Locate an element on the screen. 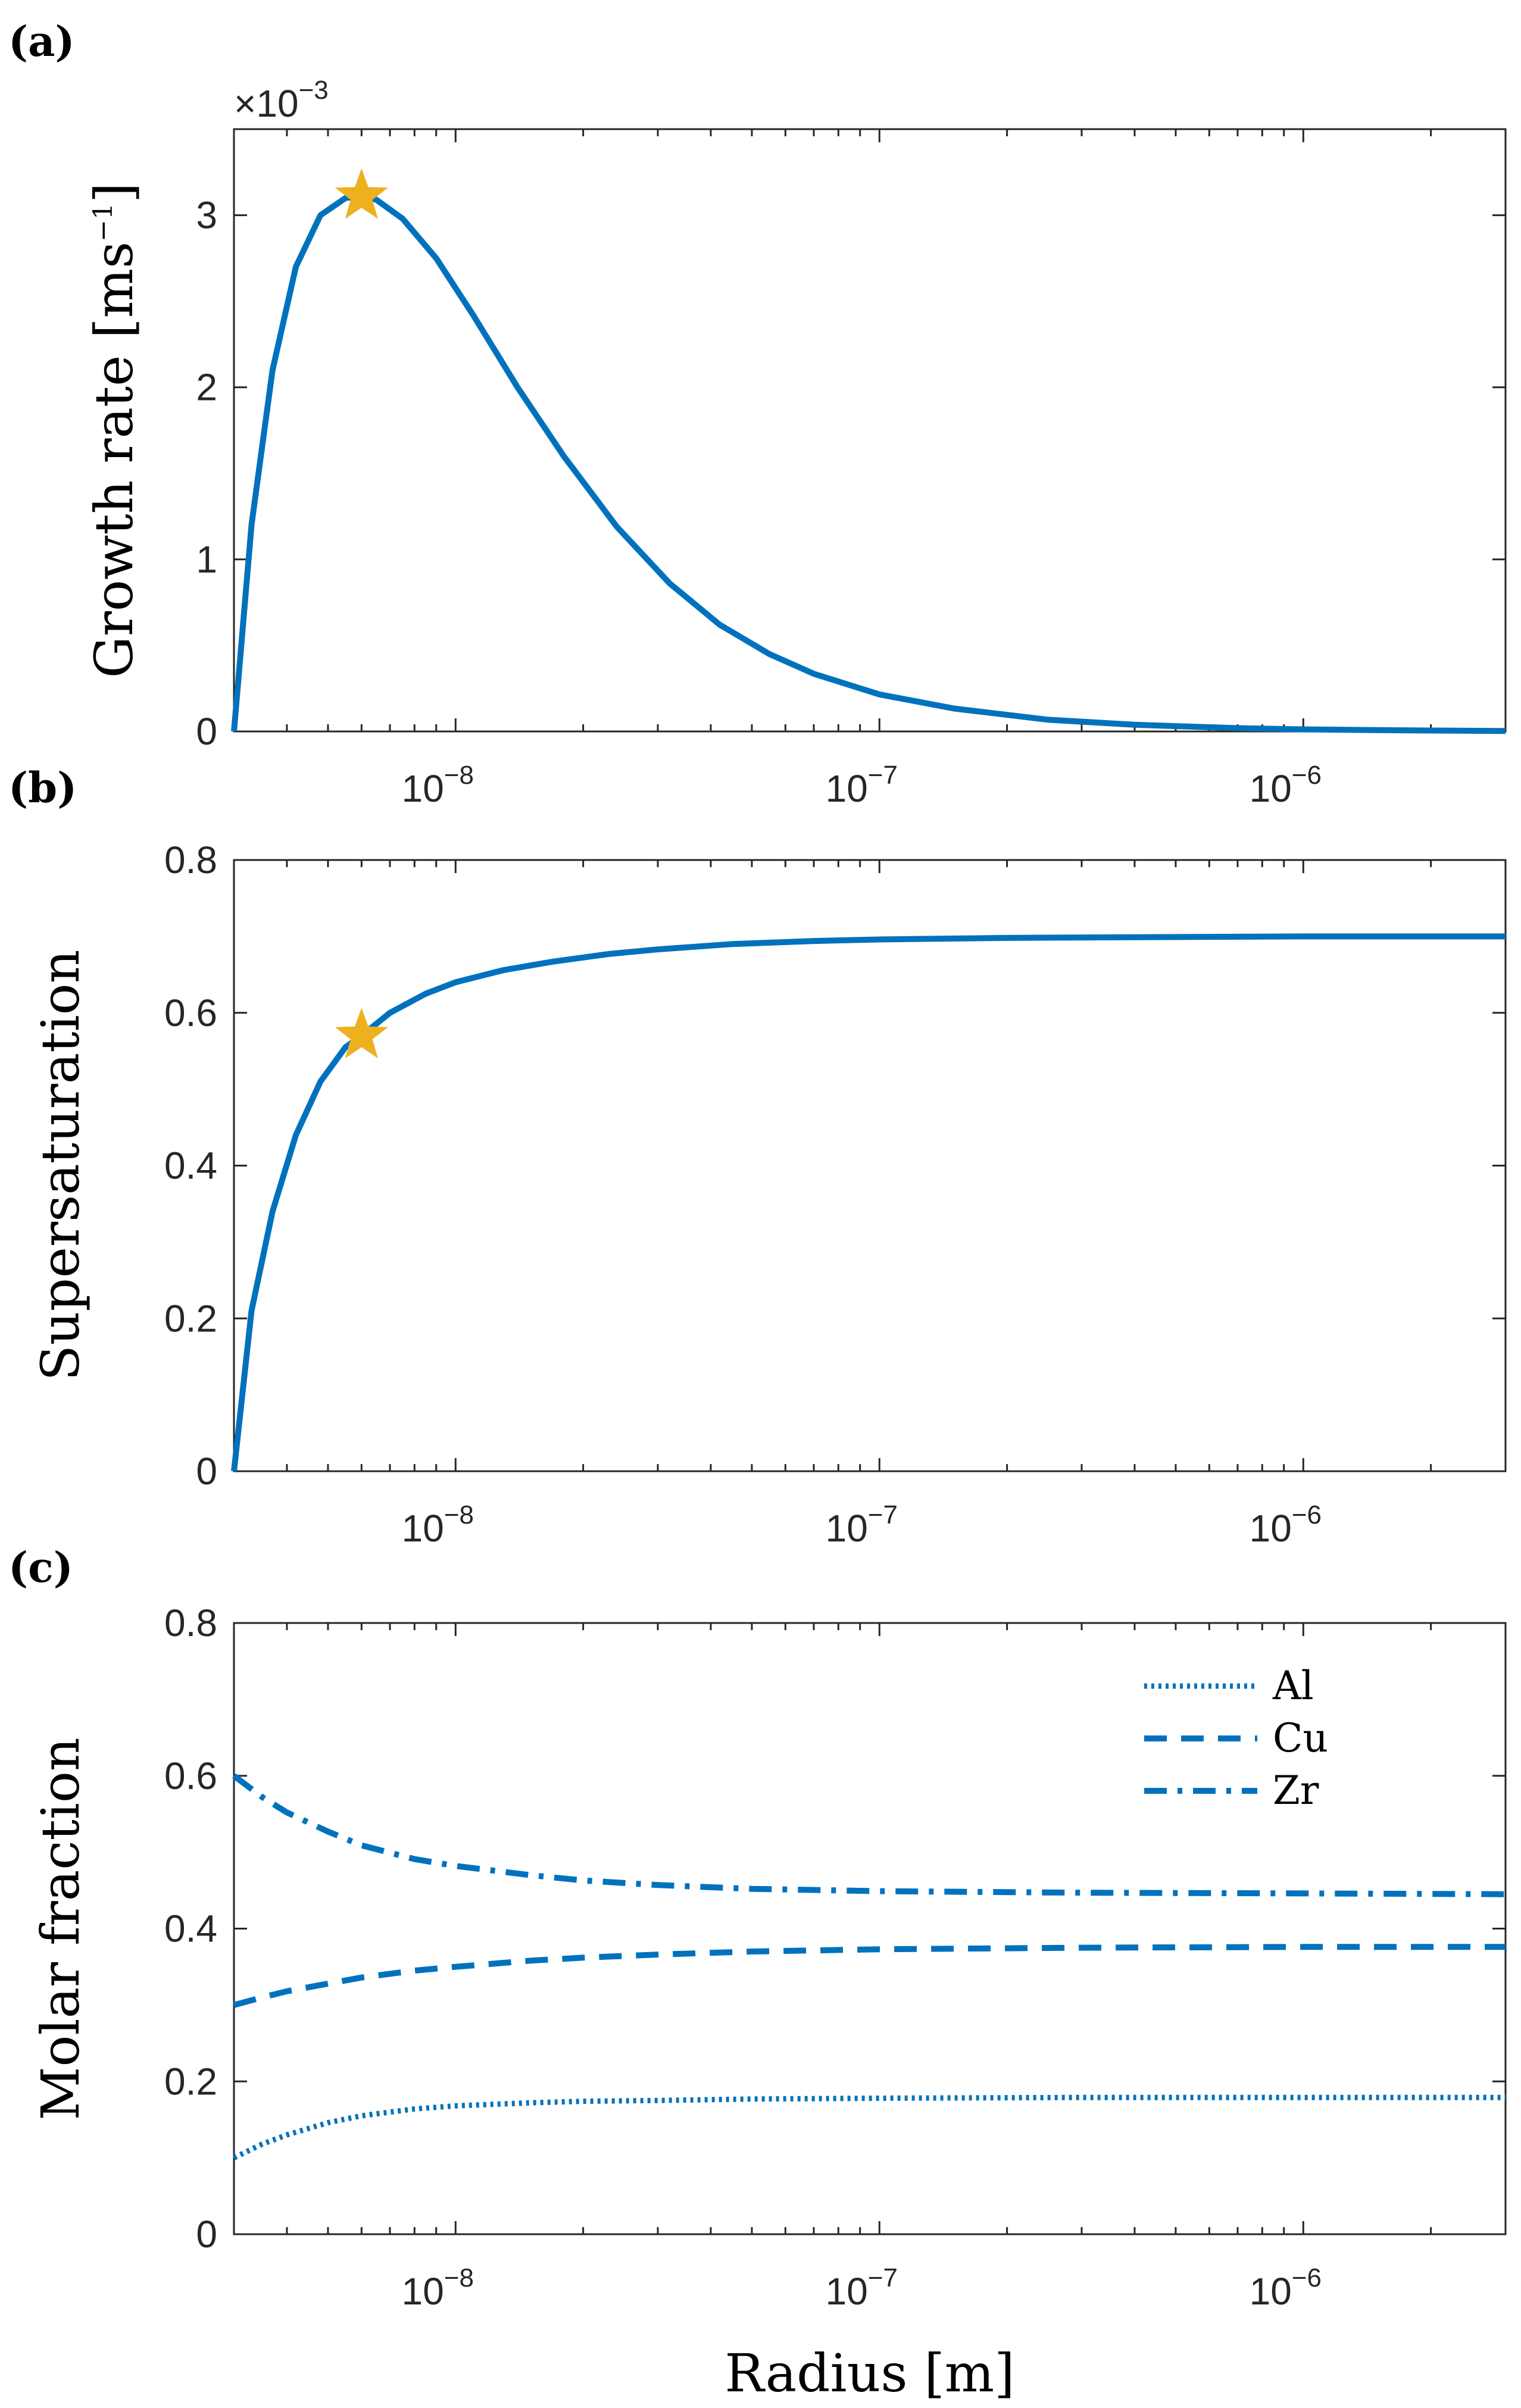 This screenshot has height=2408, width=1521. y-multiplier-exponent: −3 is located at coordinates (314, 91).